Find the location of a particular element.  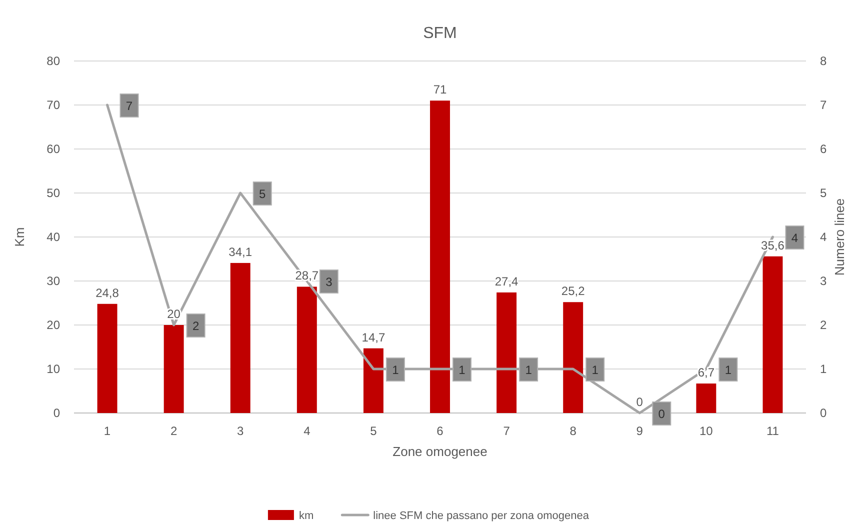

data-label: 2 is located at coordinates (196, 326).